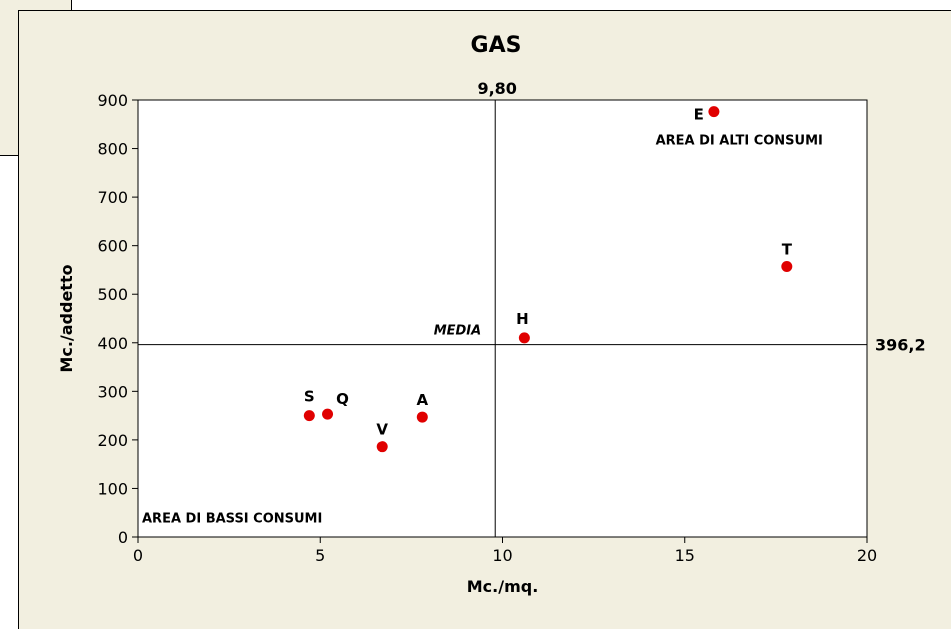  I want to click on x-tick-label: 5, so click(320, 555).